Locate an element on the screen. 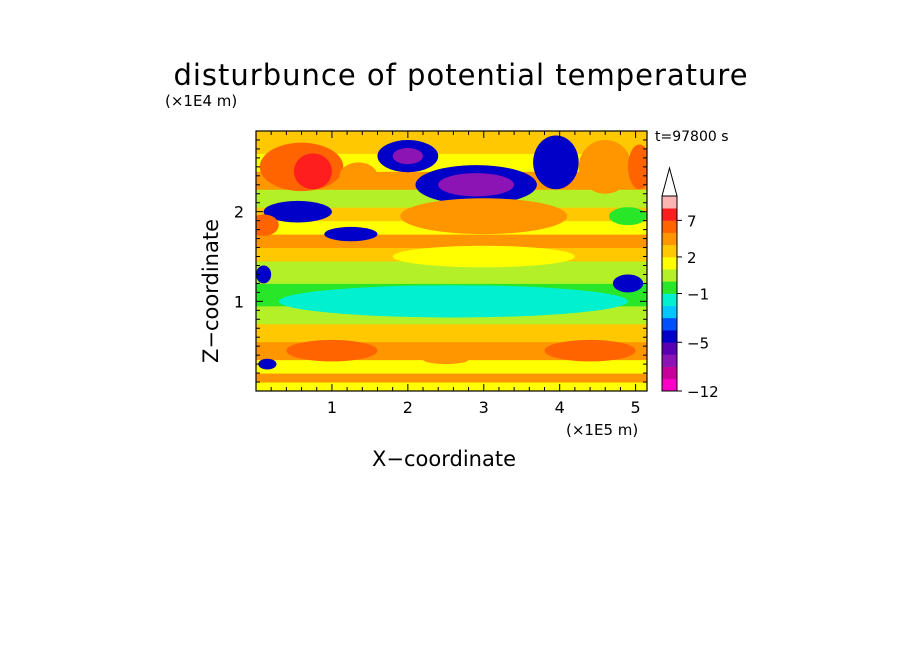 This screenshot has height=654, width=904. y-tick-label: 2 is located at coordinates (239, 212).